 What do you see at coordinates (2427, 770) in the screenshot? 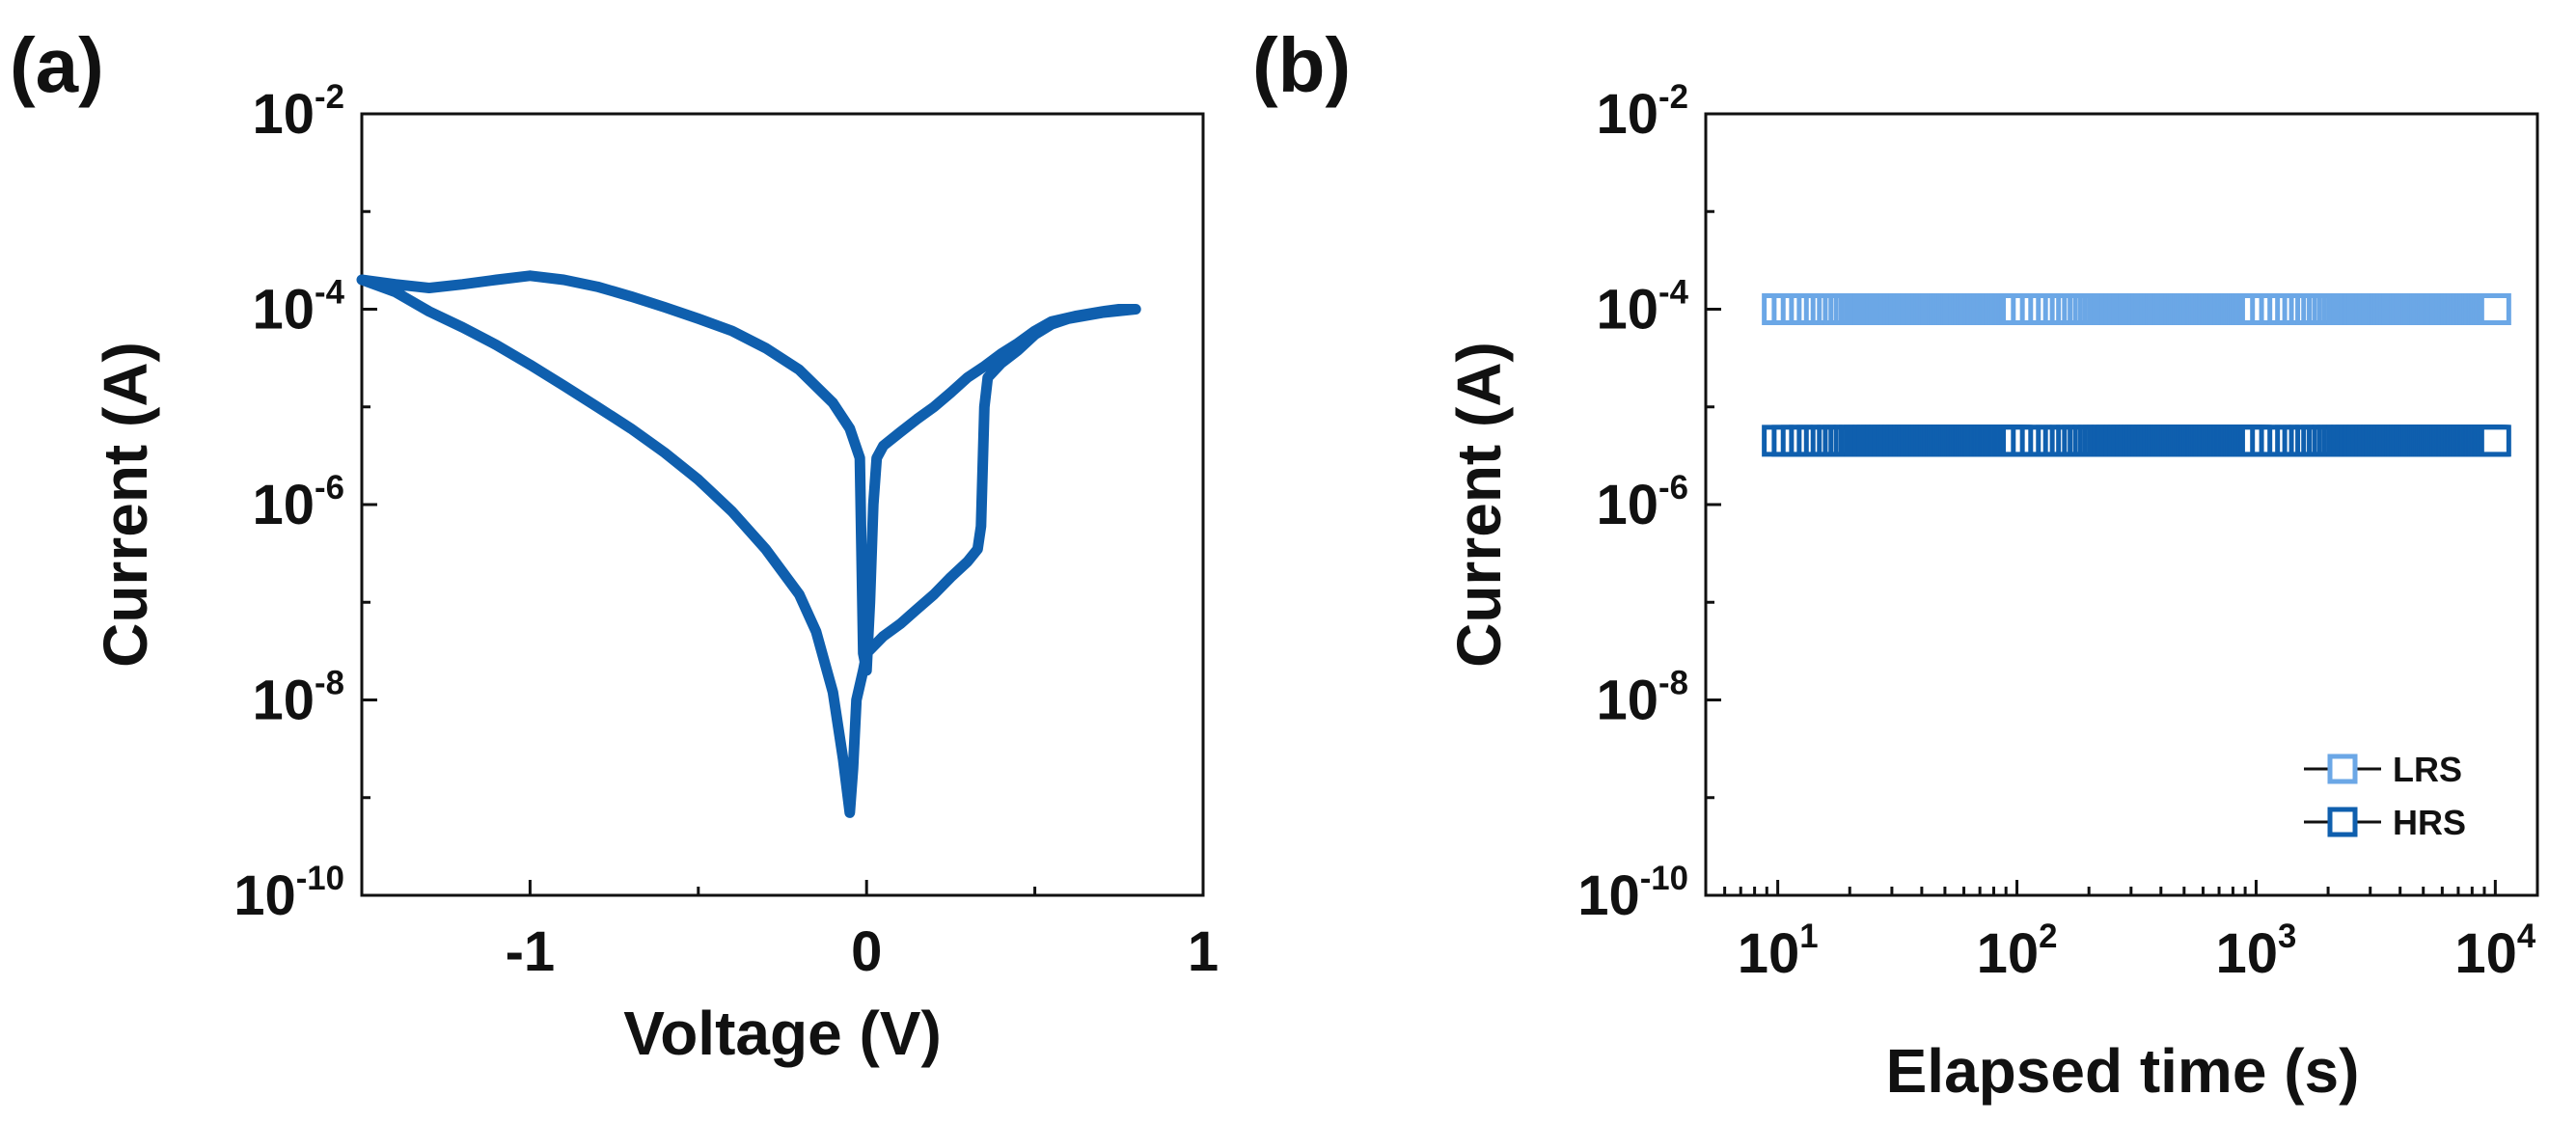
I see `legend-lrs-label: LRS` at bounding box center [2427, 770].